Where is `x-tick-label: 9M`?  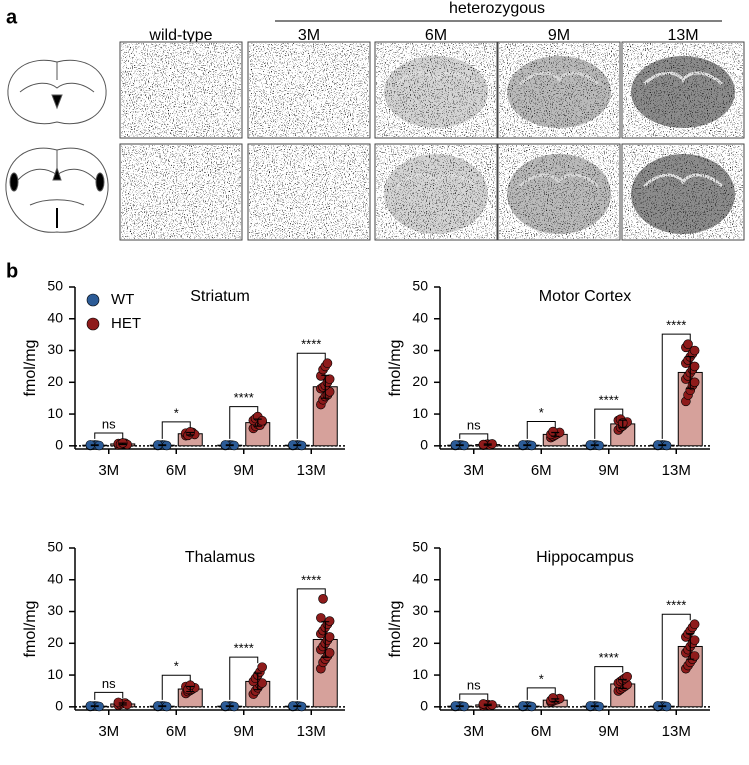
x-tick-label: 9M is located at coordinates (243, 731).